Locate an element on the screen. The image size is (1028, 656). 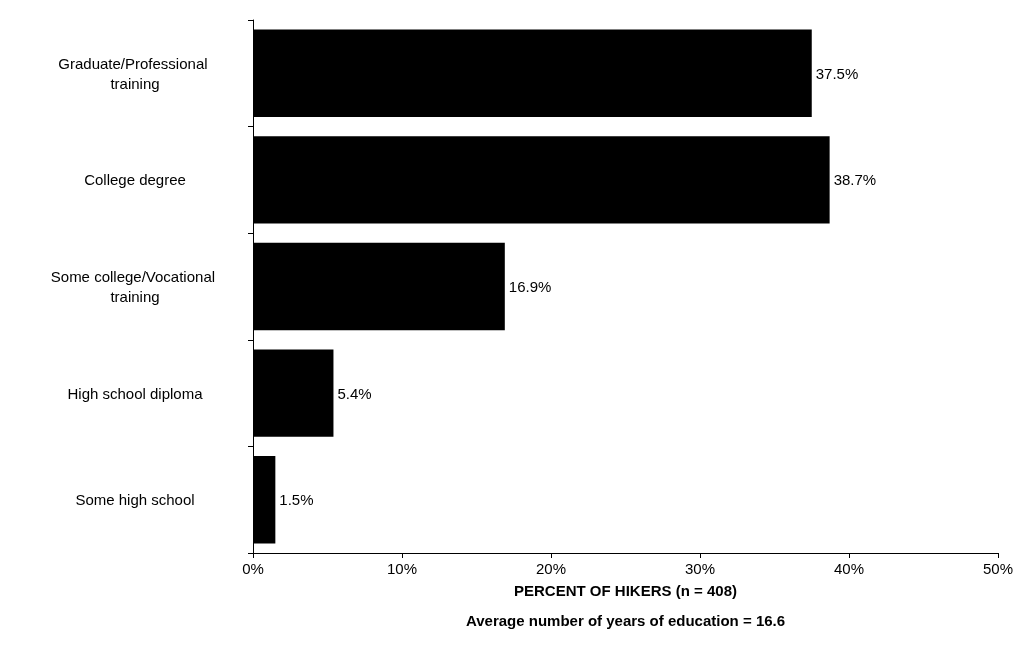
x-tick-label: 10% is located at coordinates (402, 568).